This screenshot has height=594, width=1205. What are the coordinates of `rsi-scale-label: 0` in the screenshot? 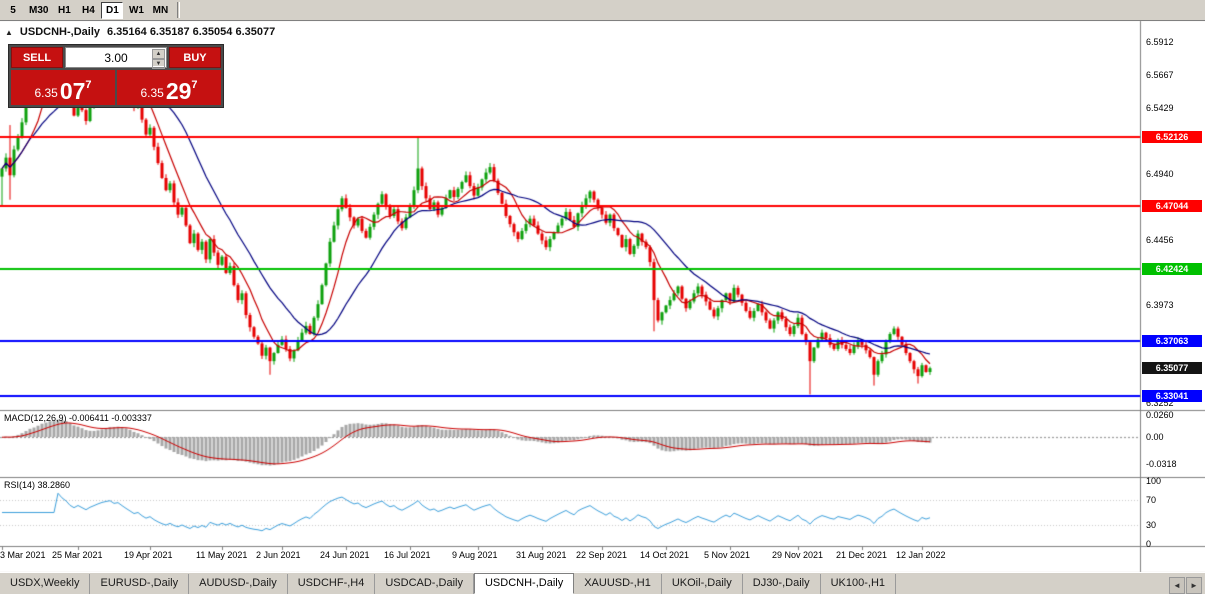 It's located at (1149, 544).